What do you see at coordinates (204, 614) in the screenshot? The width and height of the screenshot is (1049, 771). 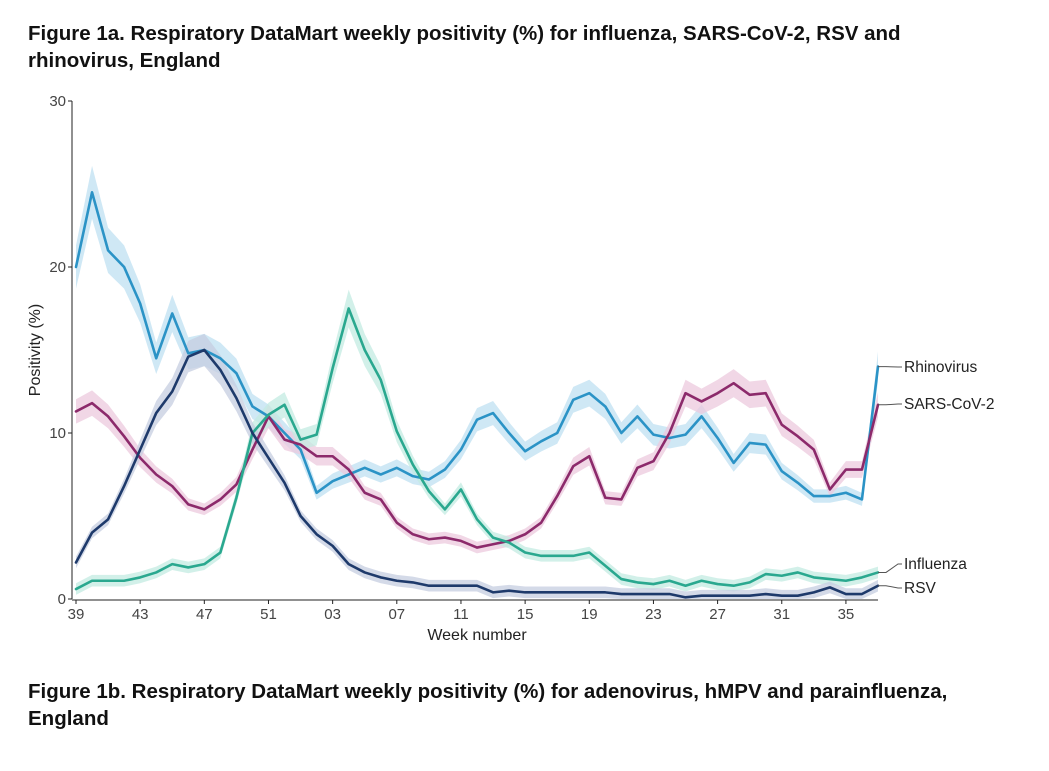 I see `x-tick-label: 47` at bounding box center [204, 614].